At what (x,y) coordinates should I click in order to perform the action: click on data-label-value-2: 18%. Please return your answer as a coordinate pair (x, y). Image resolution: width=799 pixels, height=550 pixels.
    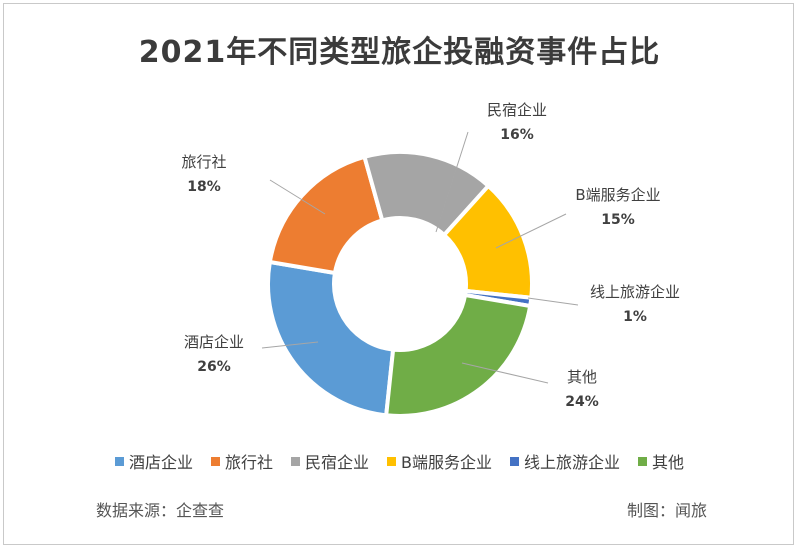
    Looking at the image, I should click on (204, 187).